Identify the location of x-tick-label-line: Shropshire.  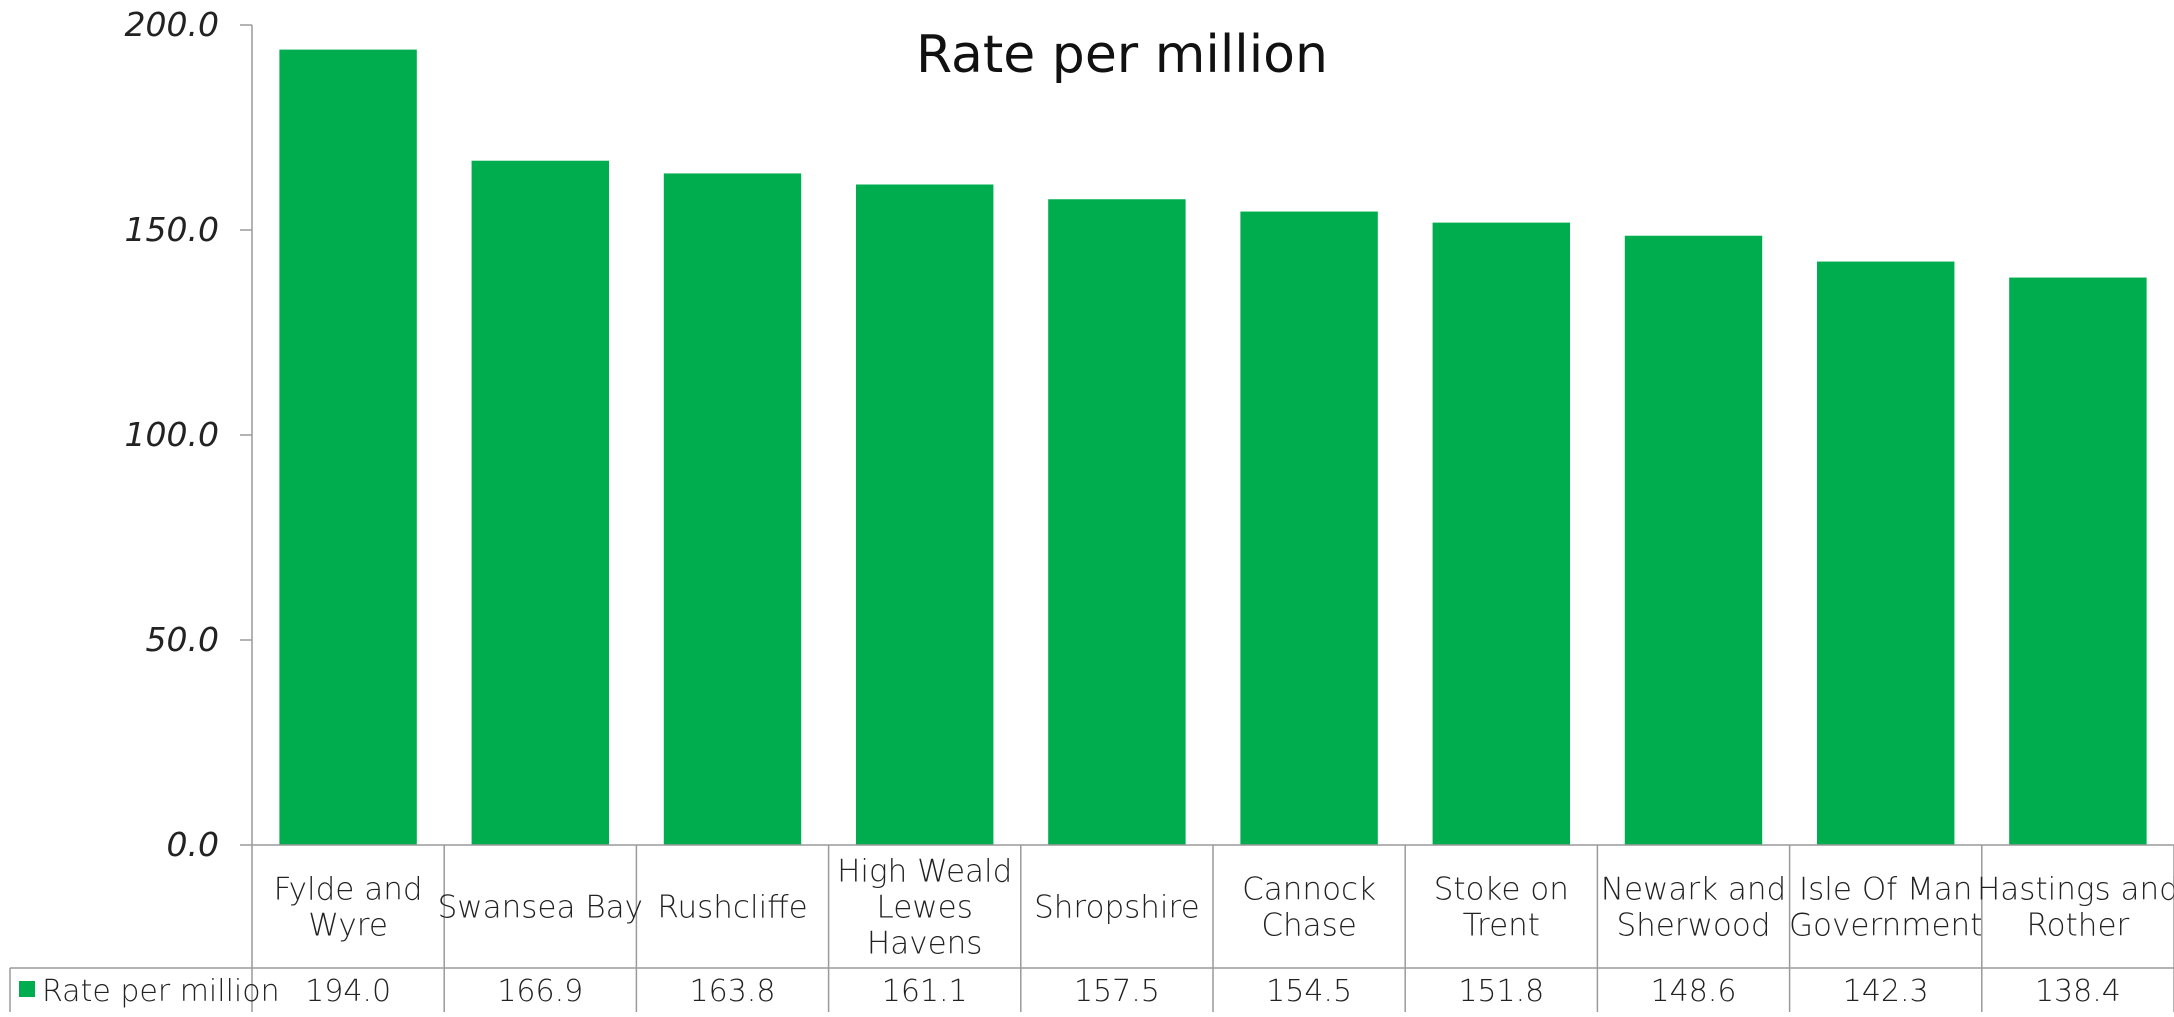
(1117, 908).